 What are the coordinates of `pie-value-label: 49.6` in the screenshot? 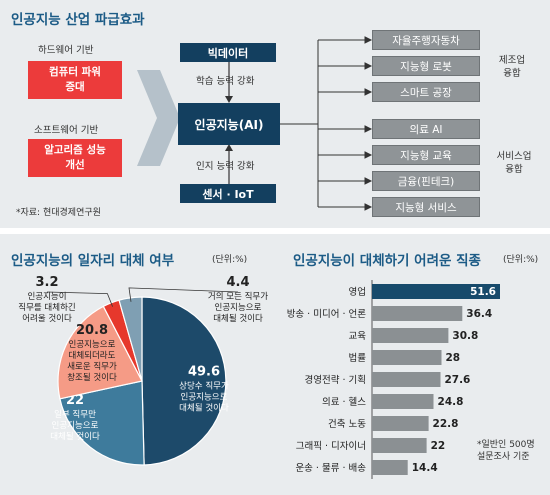 It's located at (204, 371).